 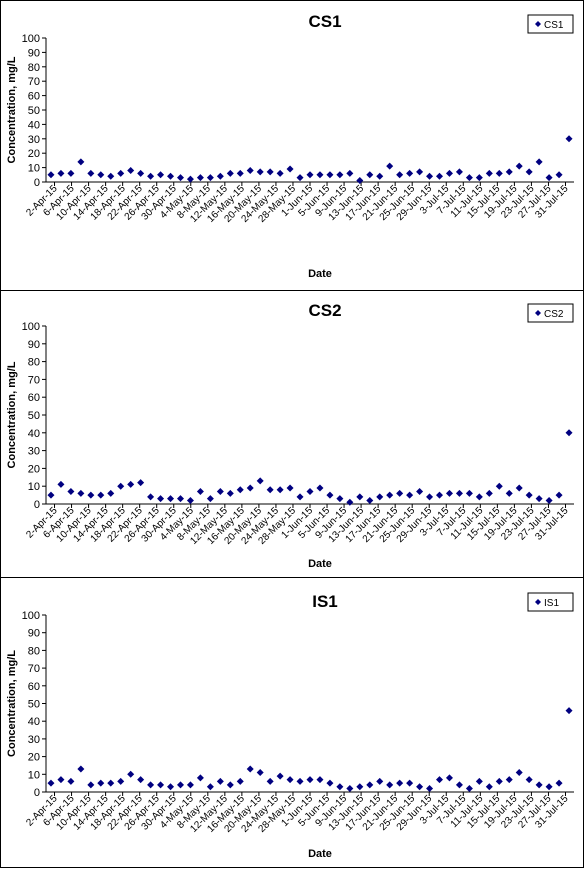 I want to click on x-axis-label: Date, so click(x=320, y=274).